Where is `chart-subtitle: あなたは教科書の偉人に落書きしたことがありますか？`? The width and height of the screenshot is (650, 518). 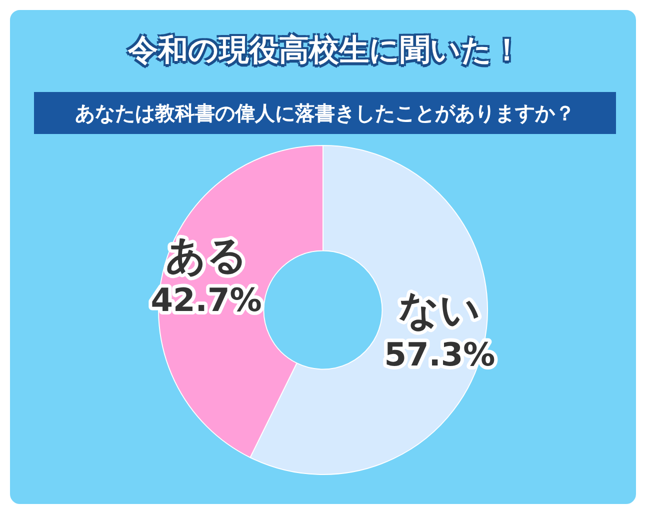
chart-subtitle: あなたは教科書の偉人に落書きしたことがありますか？ is located at coordinates (325, 113).